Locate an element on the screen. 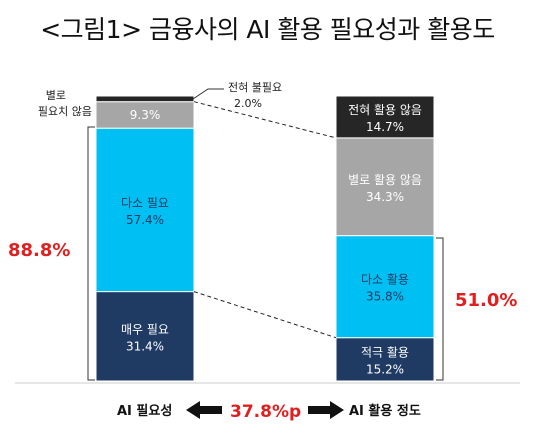  bar2-segment-3-value: 34.3% is located at coordinates (385, 197).